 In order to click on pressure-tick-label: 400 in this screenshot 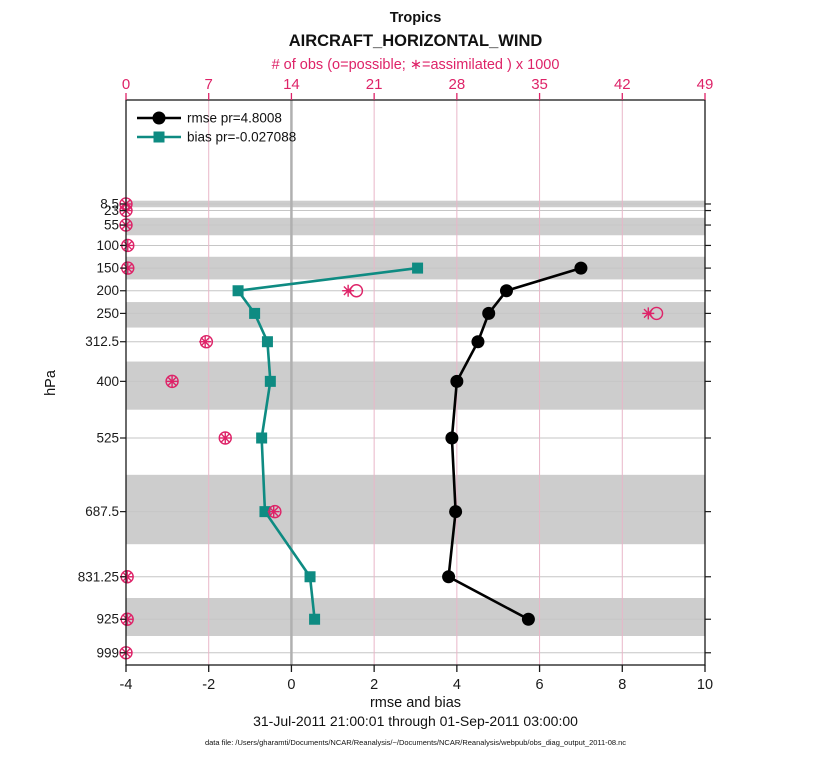, I will do `click(107, 381)`.